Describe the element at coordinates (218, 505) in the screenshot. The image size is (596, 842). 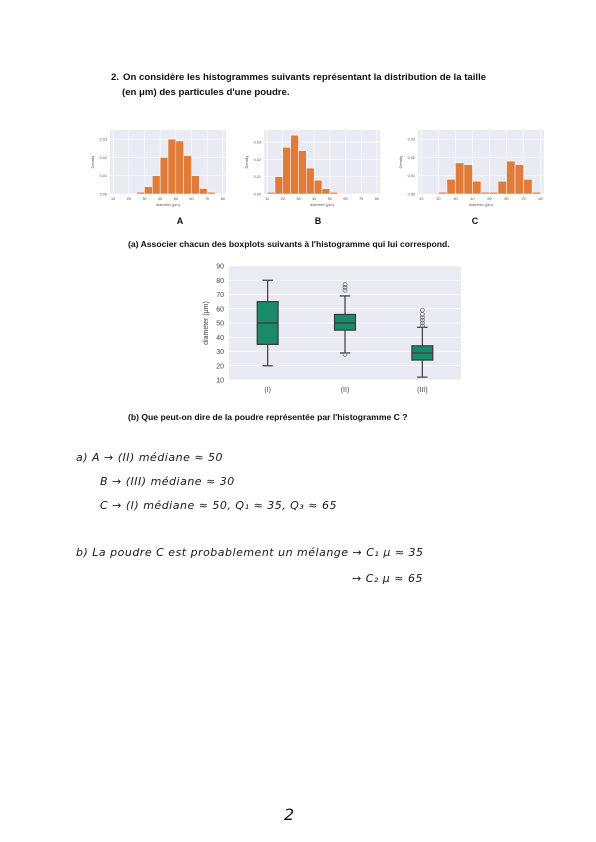
I see `answer-a-line-3: C → (I) médiane ≈ 50, Q₁ ≈ 35, Q₃ ≈ 65` at that location.